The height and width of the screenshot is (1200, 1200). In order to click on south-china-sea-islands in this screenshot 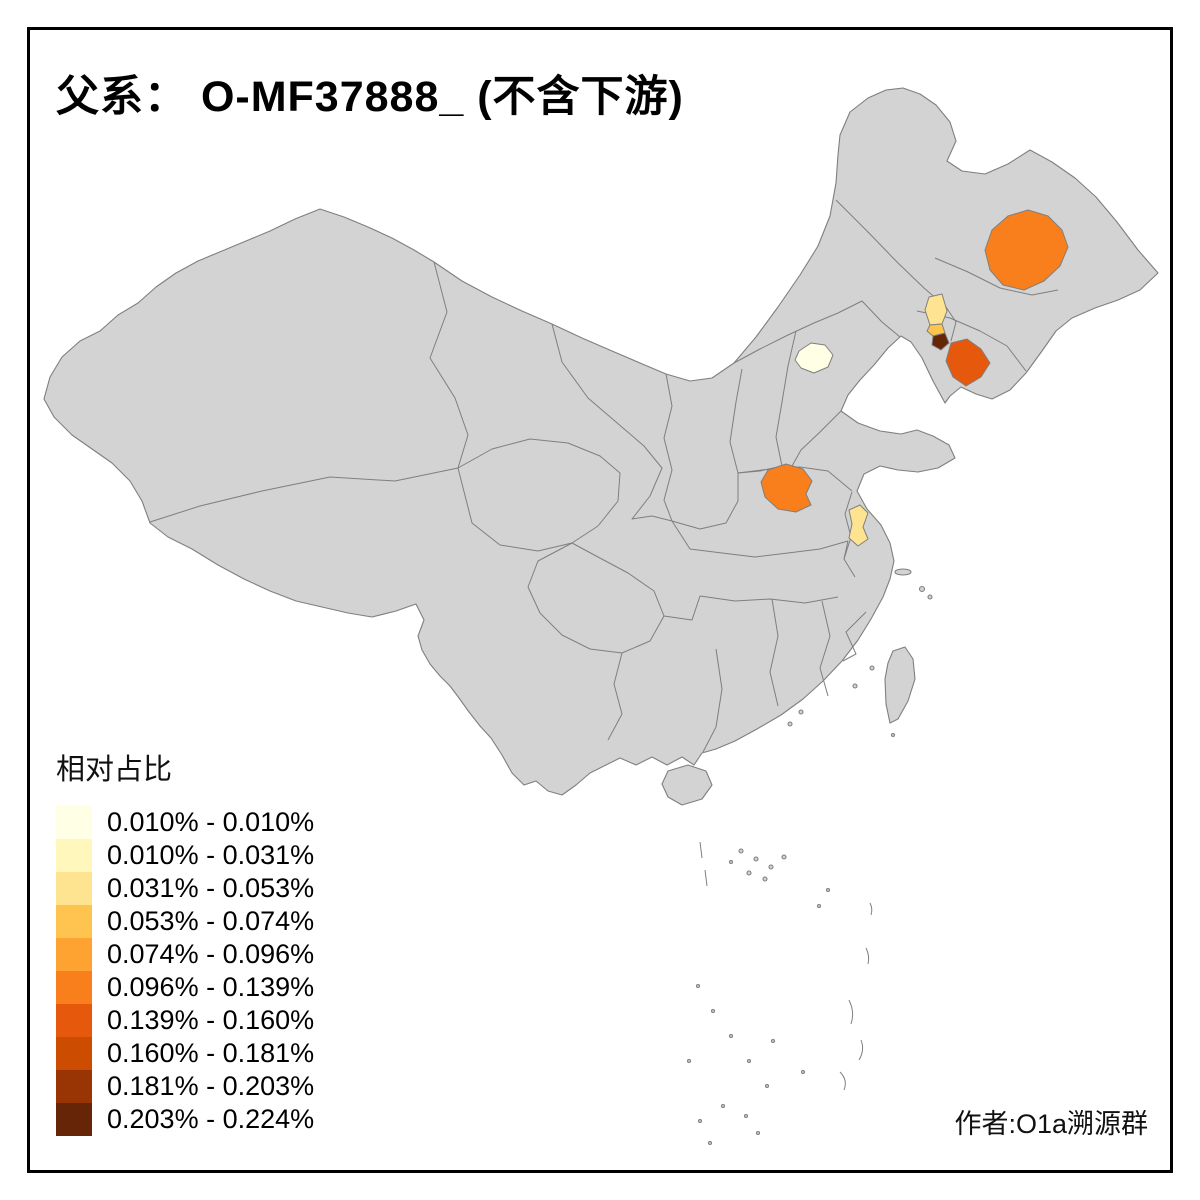, I will do `click(779, 993)`.